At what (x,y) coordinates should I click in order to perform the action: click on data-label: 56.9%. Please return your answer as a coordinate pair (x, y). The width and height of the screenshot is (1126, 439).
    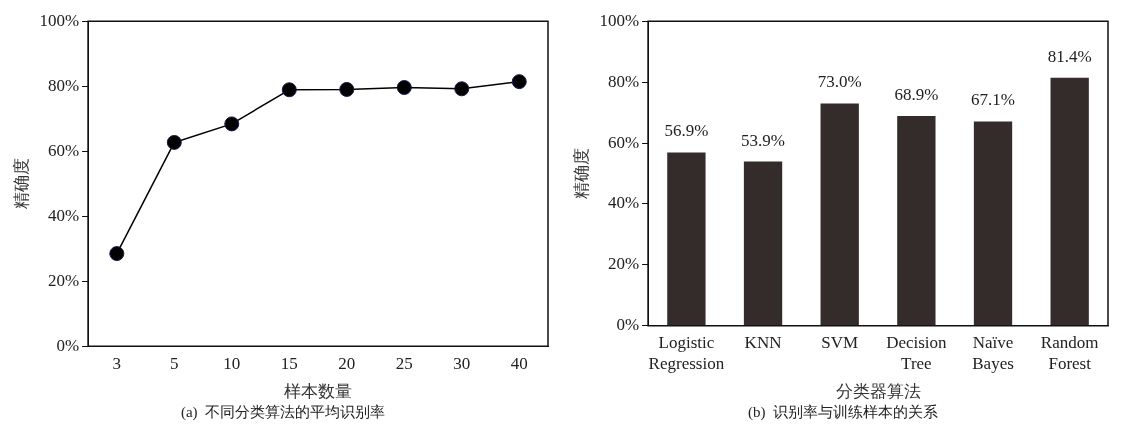
    Looking at the image, I should click on (686, 131).